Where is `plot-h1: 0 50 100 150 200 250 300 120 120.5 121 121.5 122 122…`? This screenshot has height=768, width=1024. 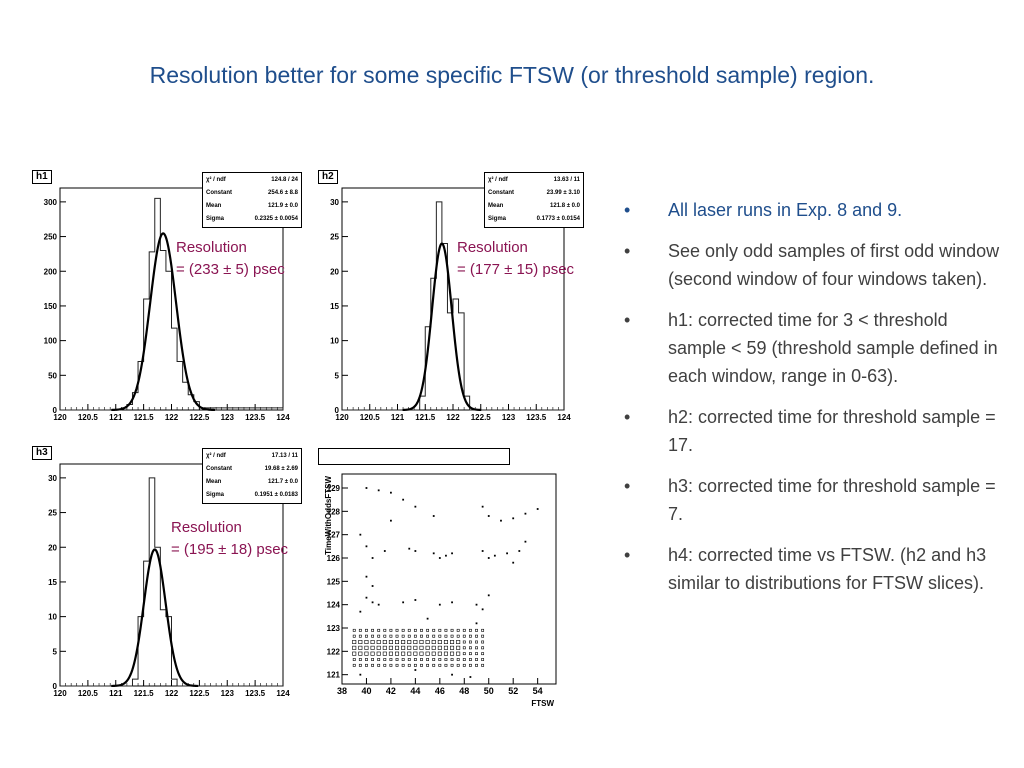
plot-h1: 0 50 100 150 200 250 300 120 120.5 121 121.5 122 122… is located at coordinates (166, 296).